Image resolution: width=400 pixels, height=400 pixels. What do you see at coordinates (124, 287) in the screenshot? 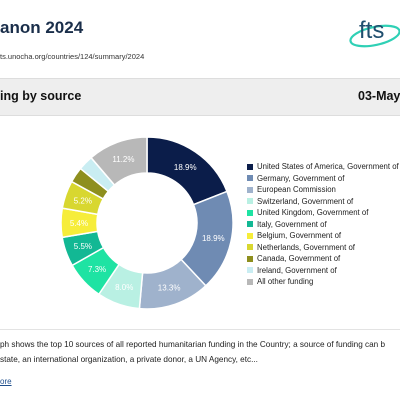
I see `slice-data-label: 8.0%` at bounding box center [124, 287].